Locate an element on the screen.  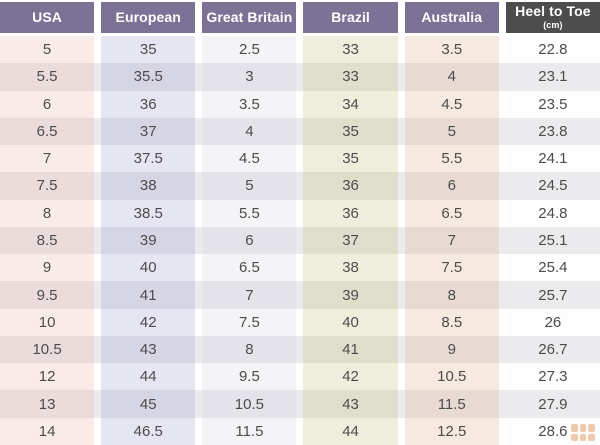
cell-brazil-row-8: 37 is located at coordinates (350, 240).